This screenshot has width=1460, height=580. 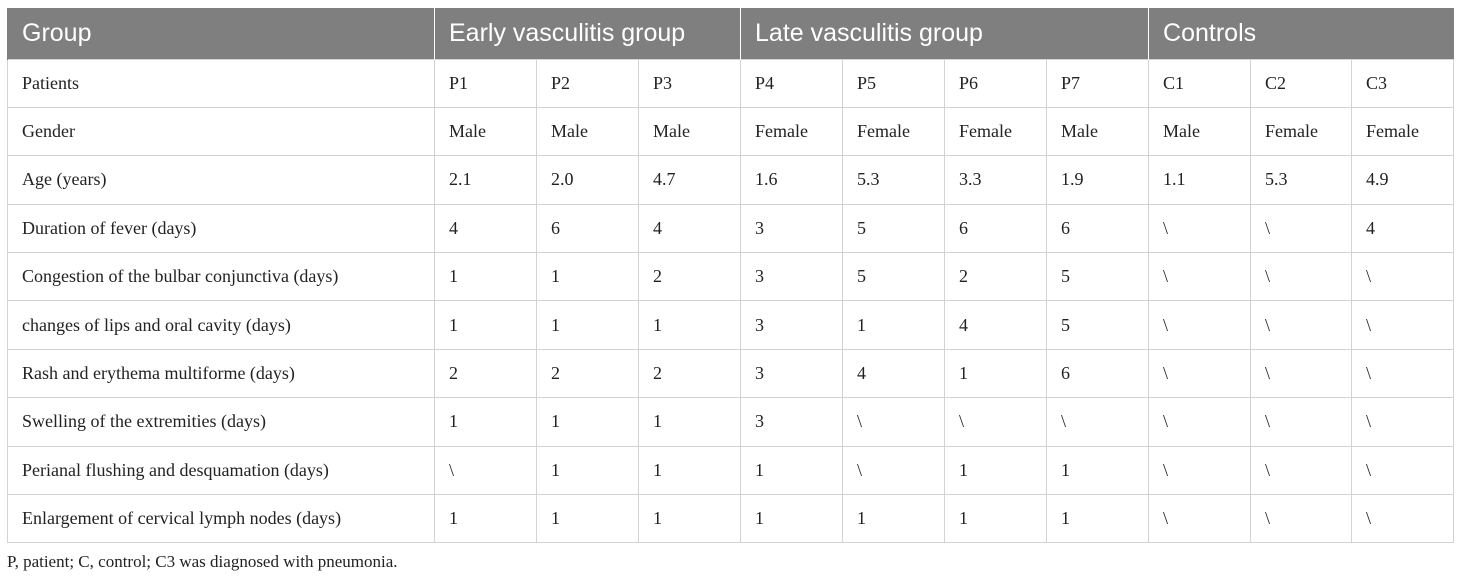 I want to click on table-cell: P2, so click(x=587, y=83).